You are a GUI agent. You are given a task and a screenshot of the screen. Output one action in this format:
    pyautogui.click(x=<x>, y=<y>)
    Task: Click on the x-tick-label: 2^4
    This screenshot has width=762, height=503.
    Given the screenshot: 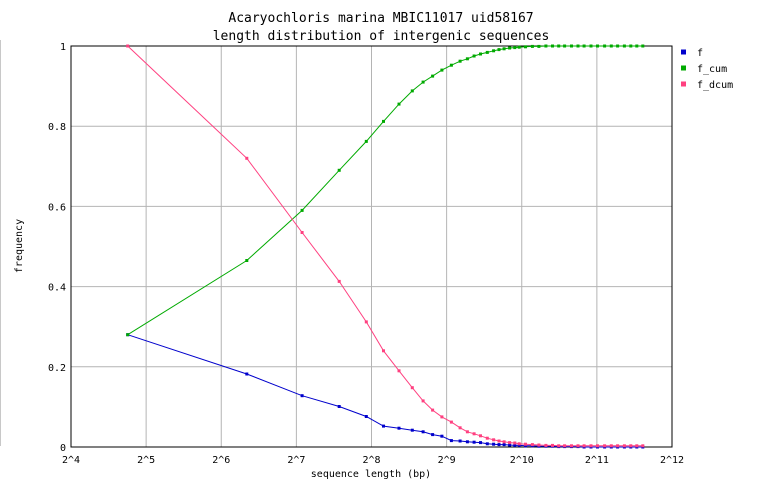 What is the action you would take?
    pyautogui.click(x=71, y=460)
    